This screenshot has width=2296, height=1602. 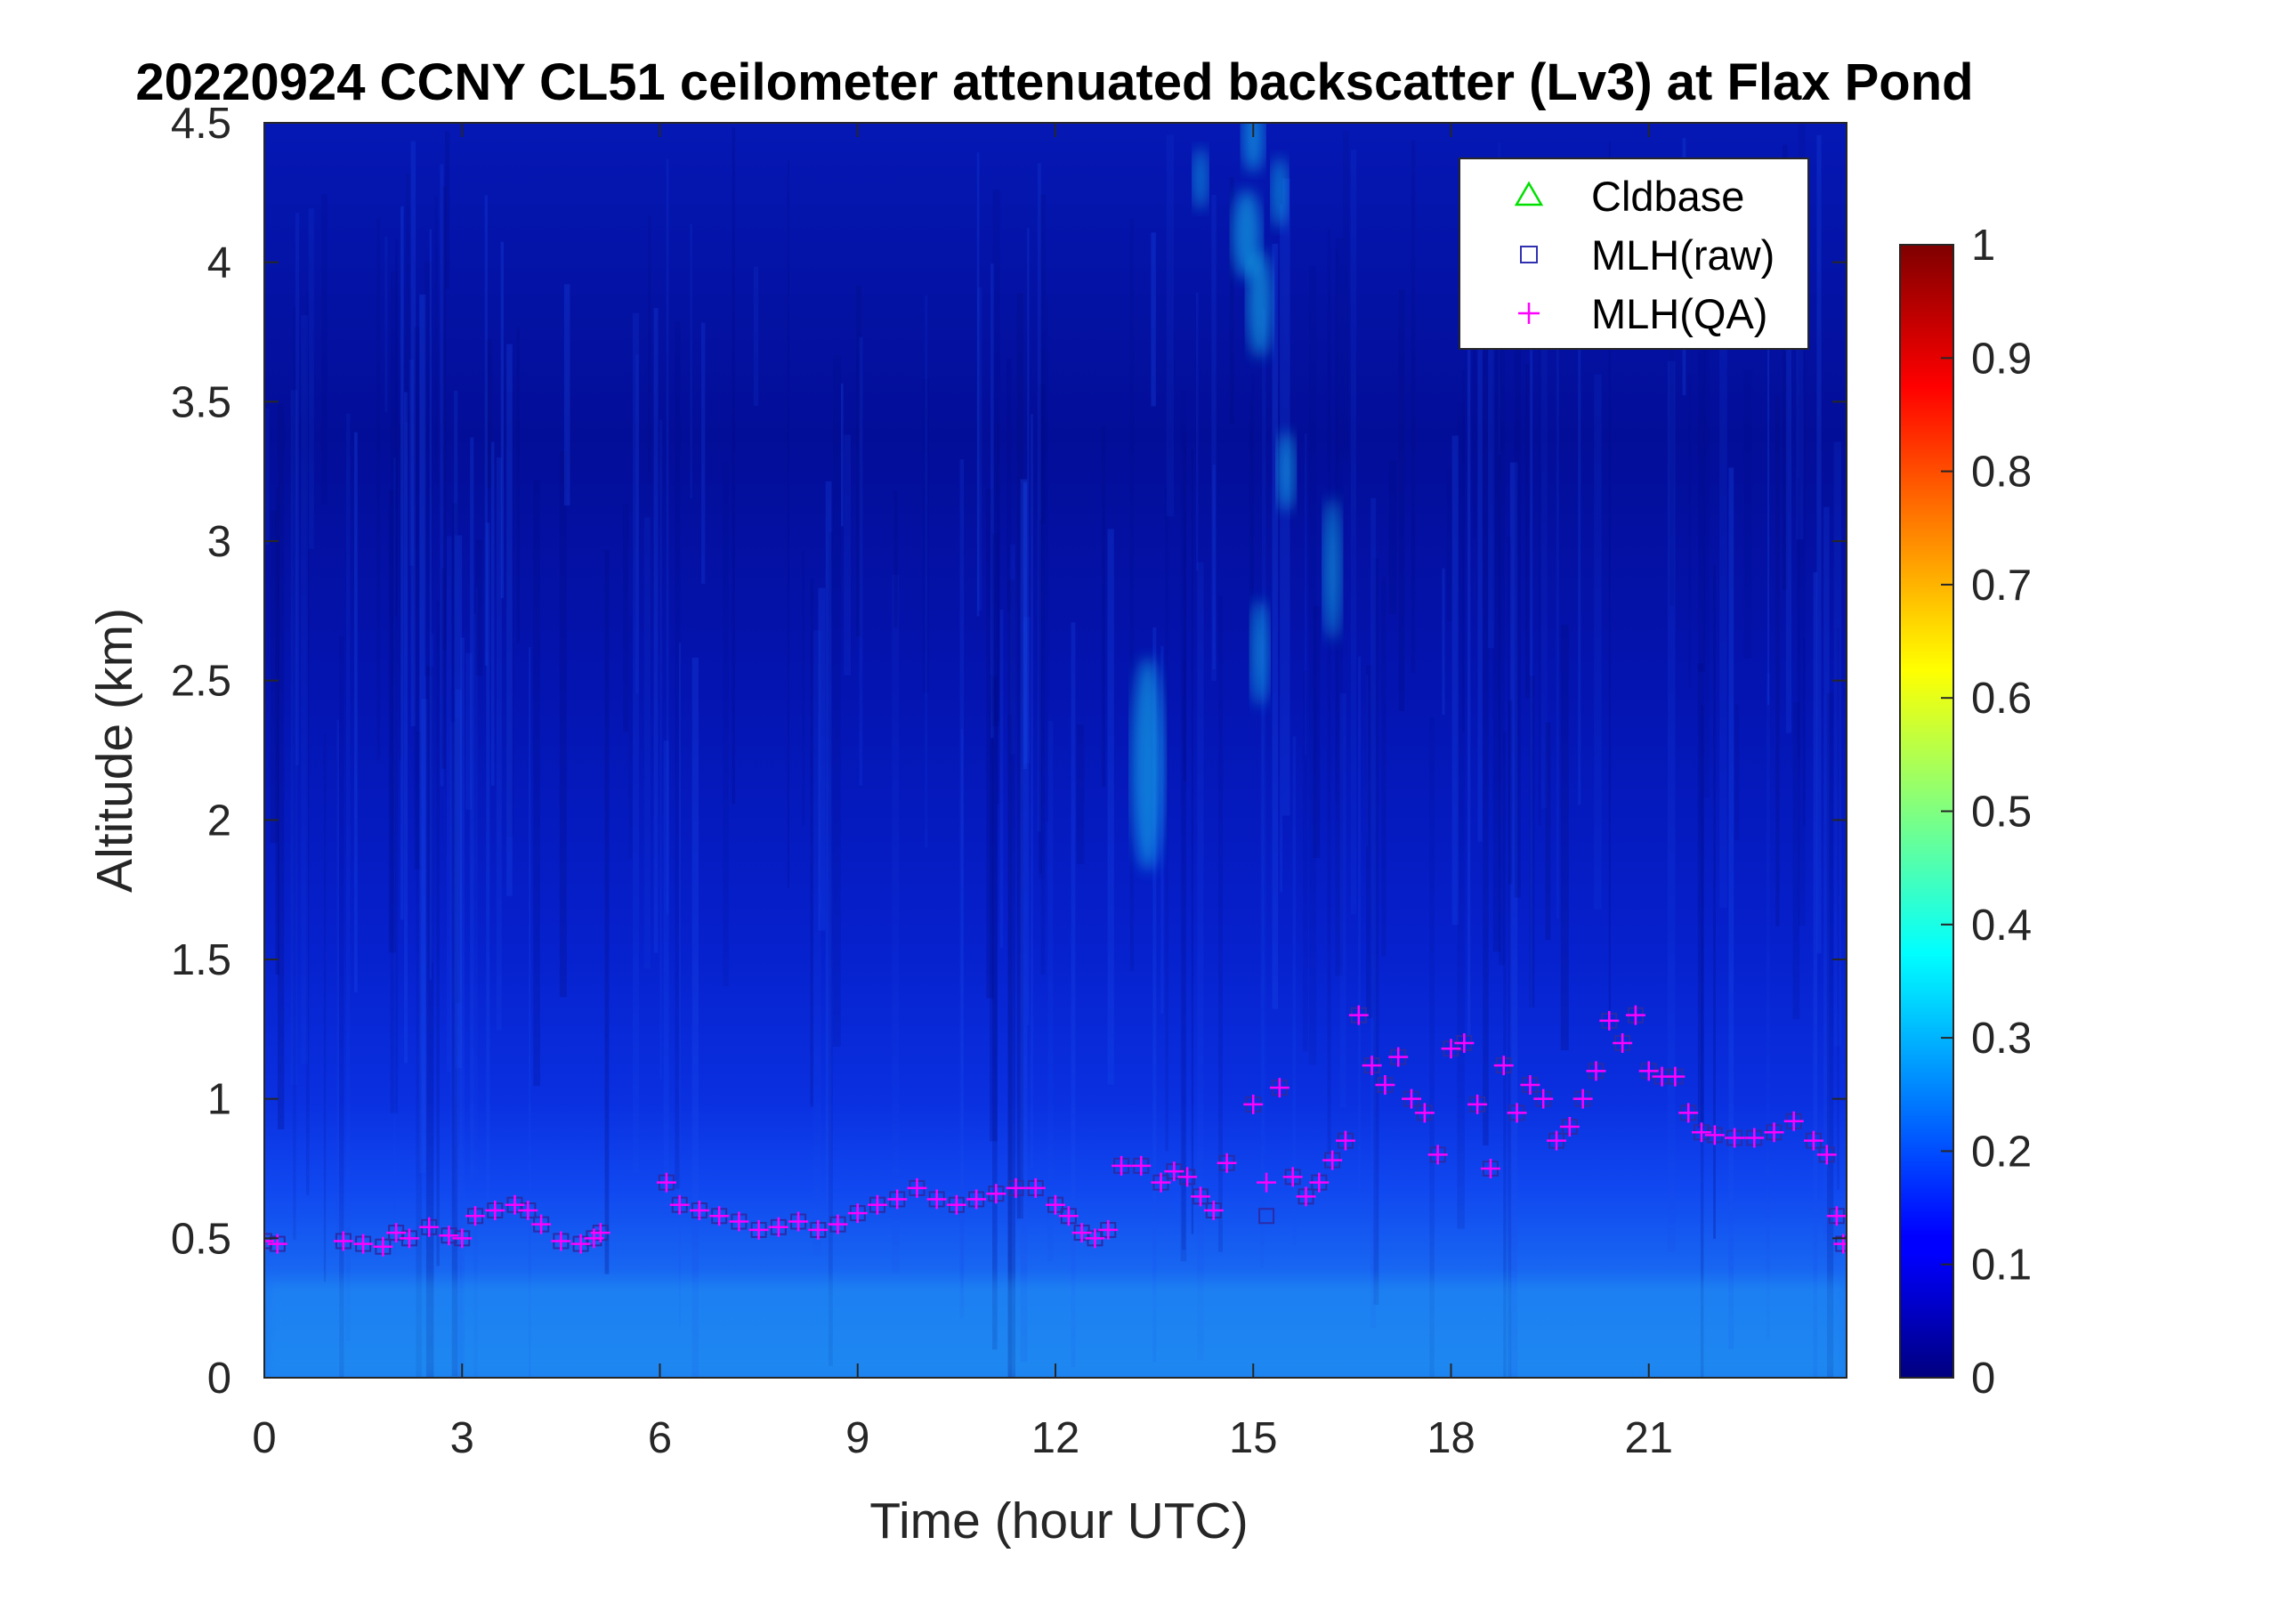 I want to click on colorbar-tick-label: 0.9, so click(x=2001, y=359).